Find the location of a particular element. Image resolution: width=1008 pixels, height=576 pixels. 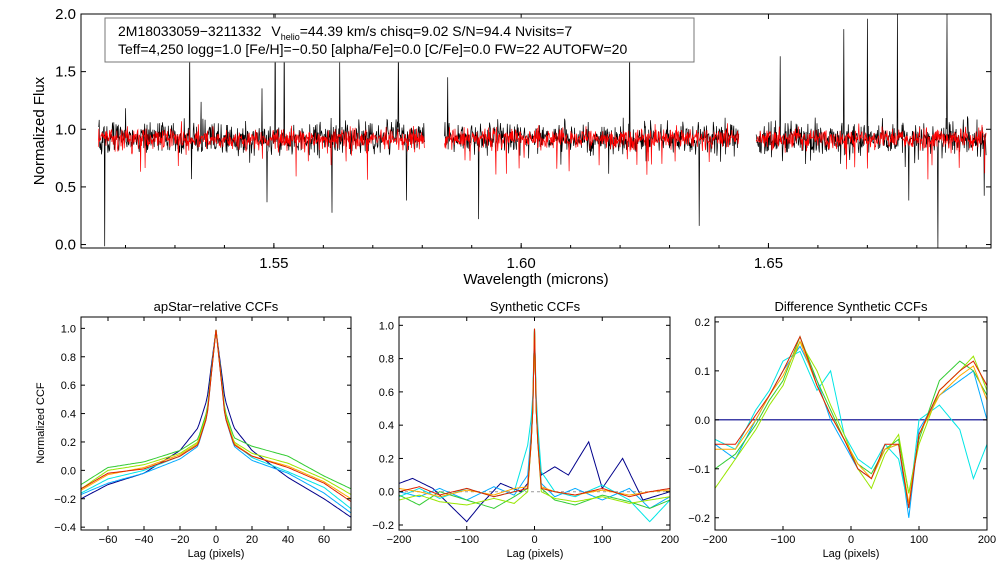

panel-title: Difference Synthetic CCFs is located at coordinates (851, 306).